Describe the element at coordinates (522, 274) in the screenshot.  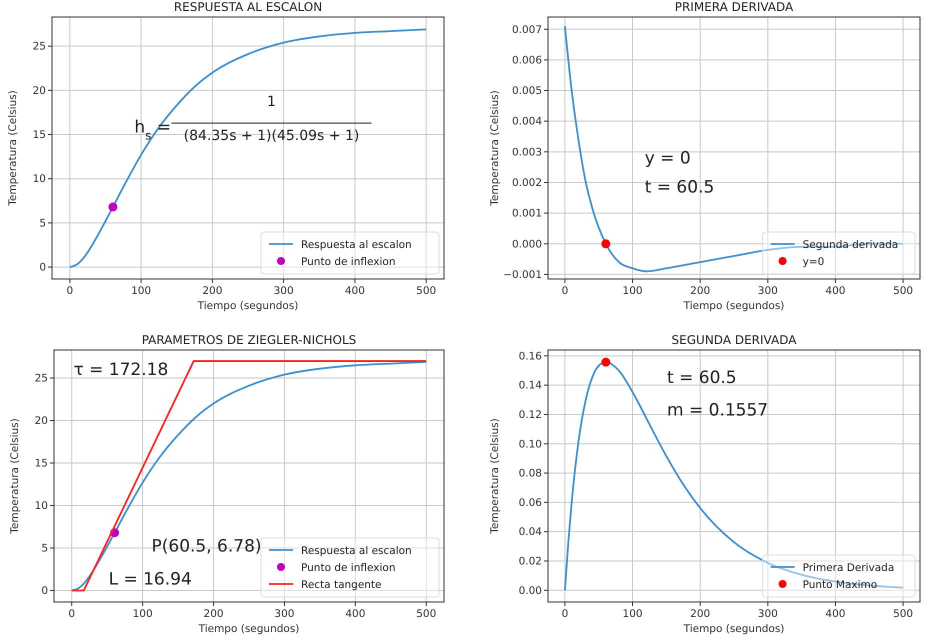
I see `y-tick-label: −0.001` at that location.